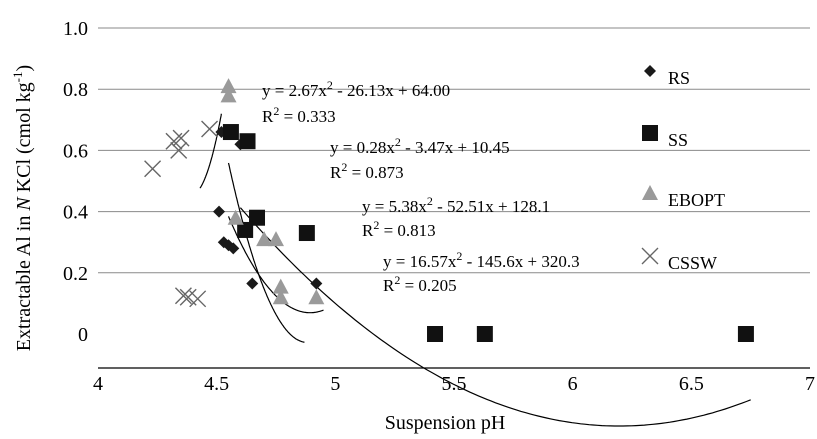 This screenshot has height=439, width=817. What do you see at coordinates (810, 384) in the screenshot?
I see `x-tick-label: 7` at bounding box center [810, 384].